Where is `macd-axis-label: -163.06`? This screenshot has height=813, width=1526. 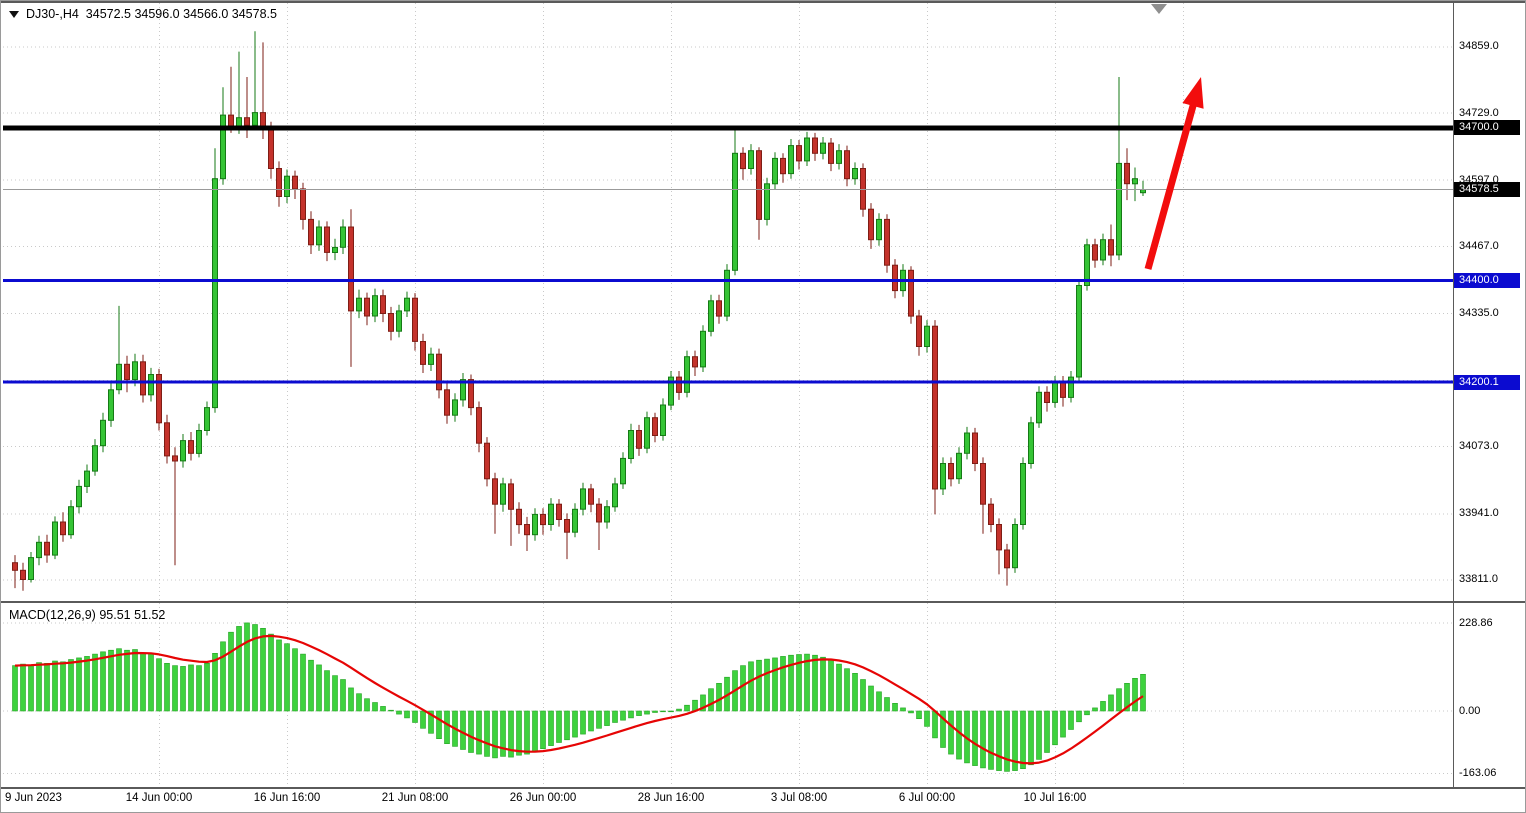
macd-axis-label: -163.06 is located at coordinates (1478, 773).